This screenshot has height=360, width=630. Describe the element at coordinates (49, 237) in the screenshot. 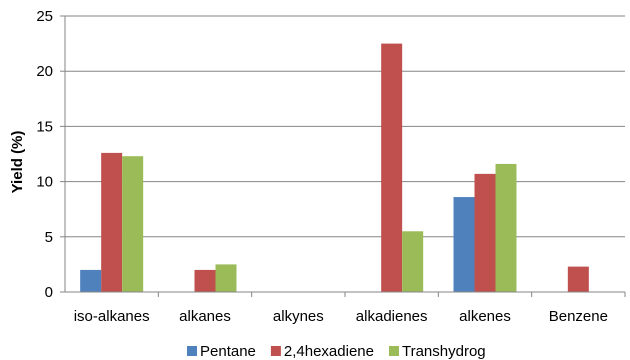

I see `y-tick-label: 5` at that location.